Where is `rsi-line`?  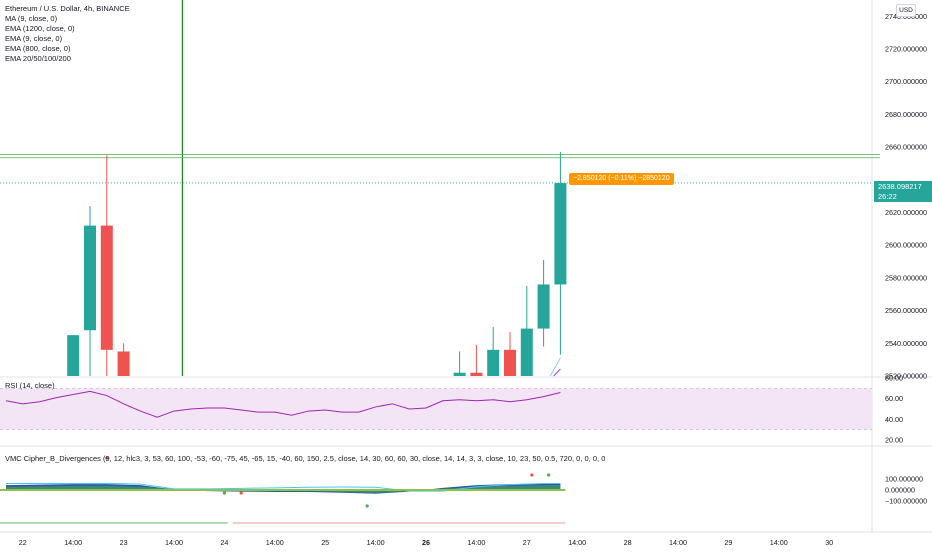
rsi-line is located at coordinates (283, 404).